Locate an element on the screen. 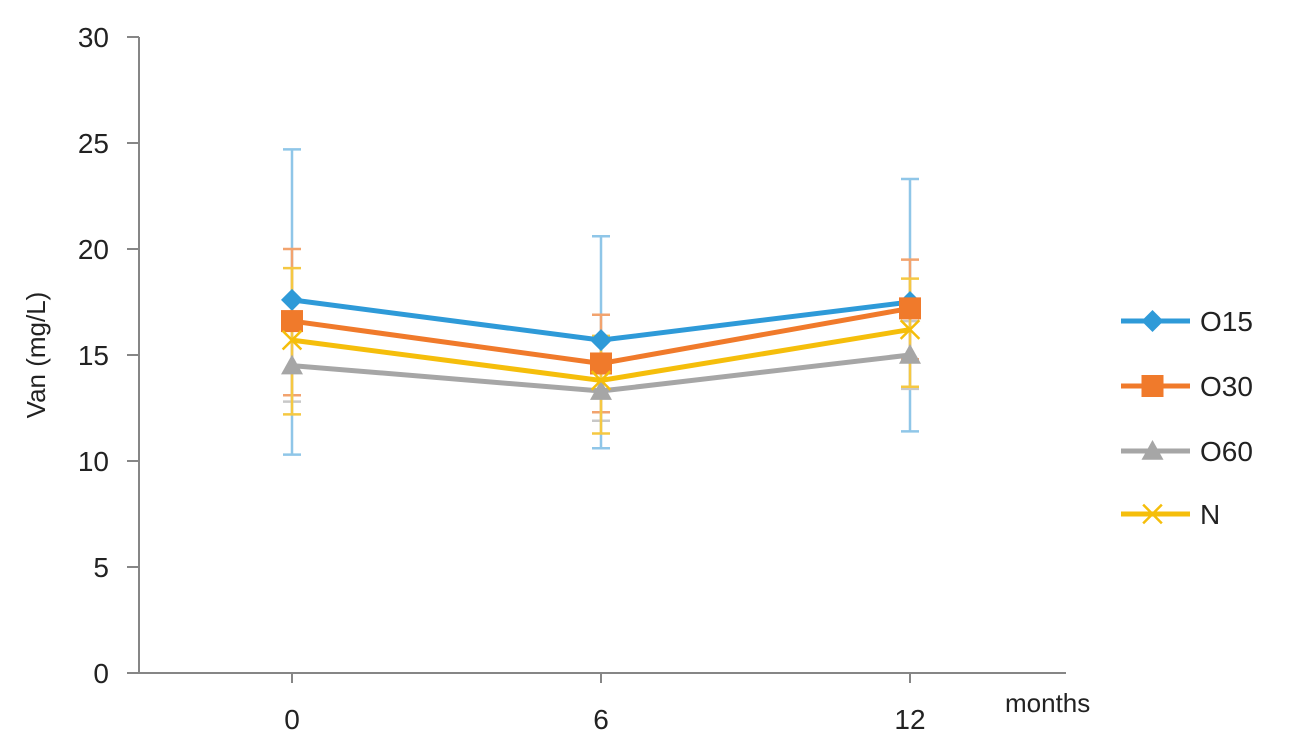 The height and width of the screenshot is (755, 1292). y-axis-ticks: 0 5 10 15 20 25 30 is located at coordinates (108, 355).